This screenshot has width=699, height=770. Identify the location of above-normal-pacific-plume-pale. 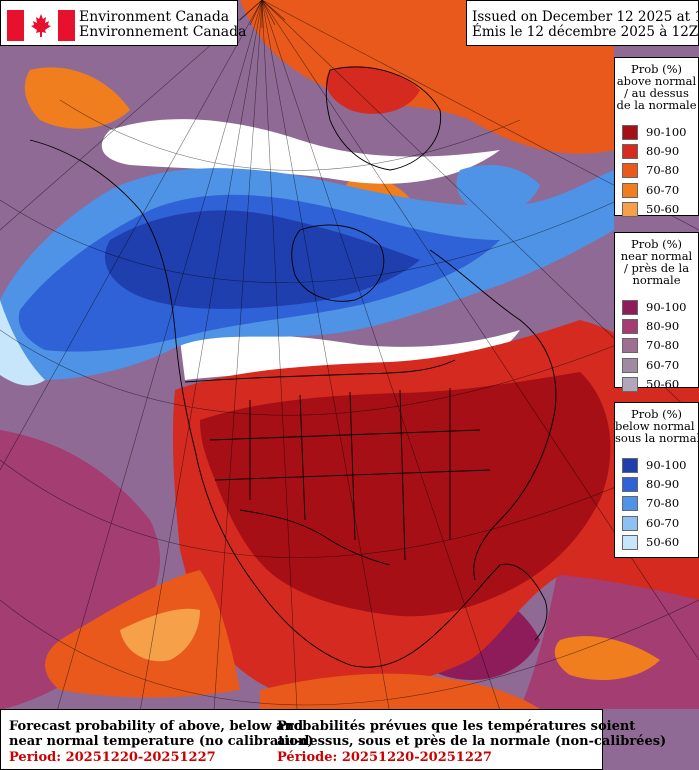
(160, 635).